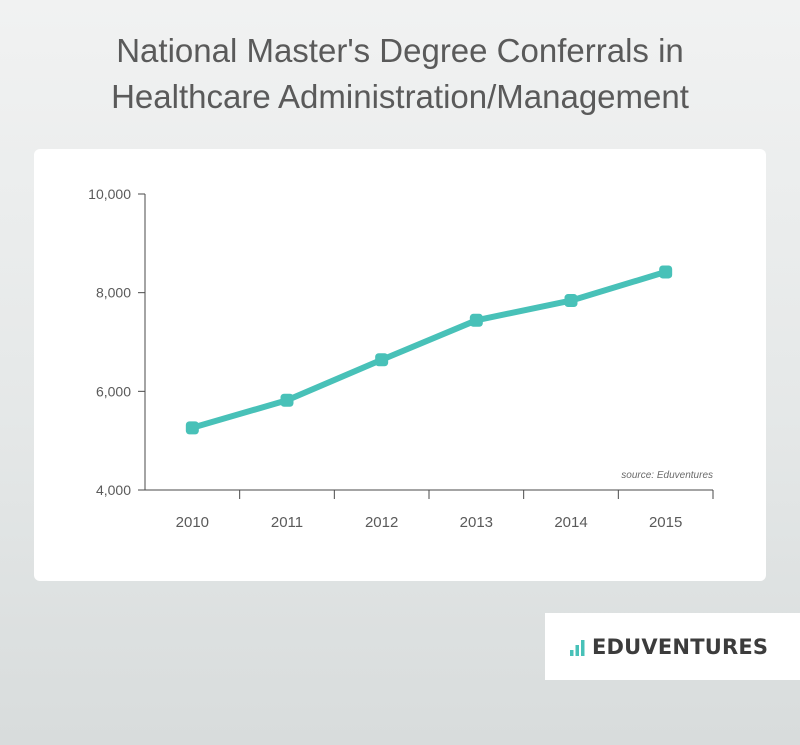 The height and width of the screenshot is (745, 800). I want to click on x-tick-label: 2010, so click(192, 522).